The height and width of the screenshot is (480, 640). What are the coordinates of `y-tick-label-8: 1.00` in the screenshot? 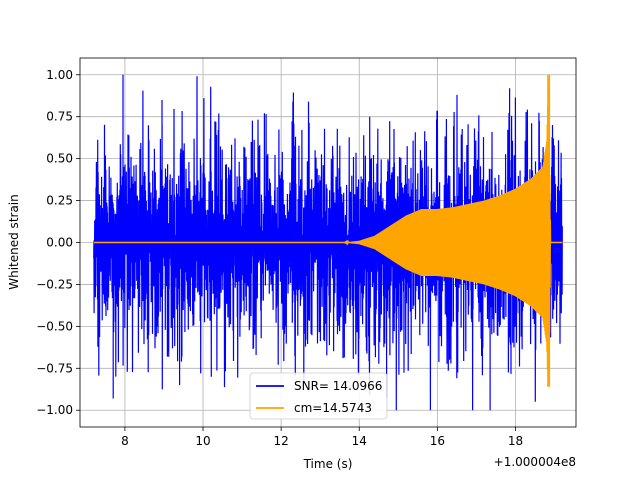 It's located at (59, 75).